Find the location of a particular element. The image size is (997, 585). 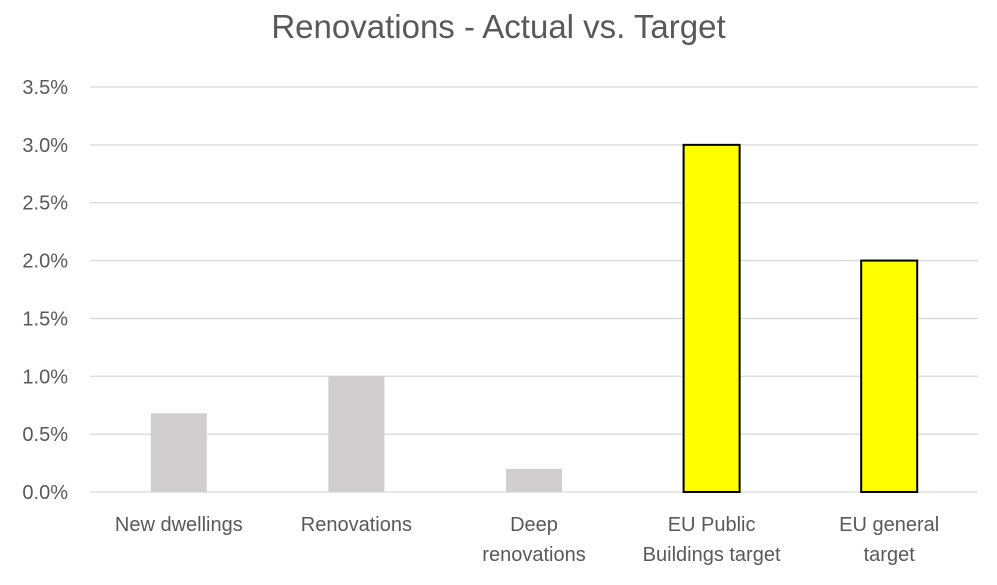

x-category-label-line: Renovations is located at coordinates (356, 525).